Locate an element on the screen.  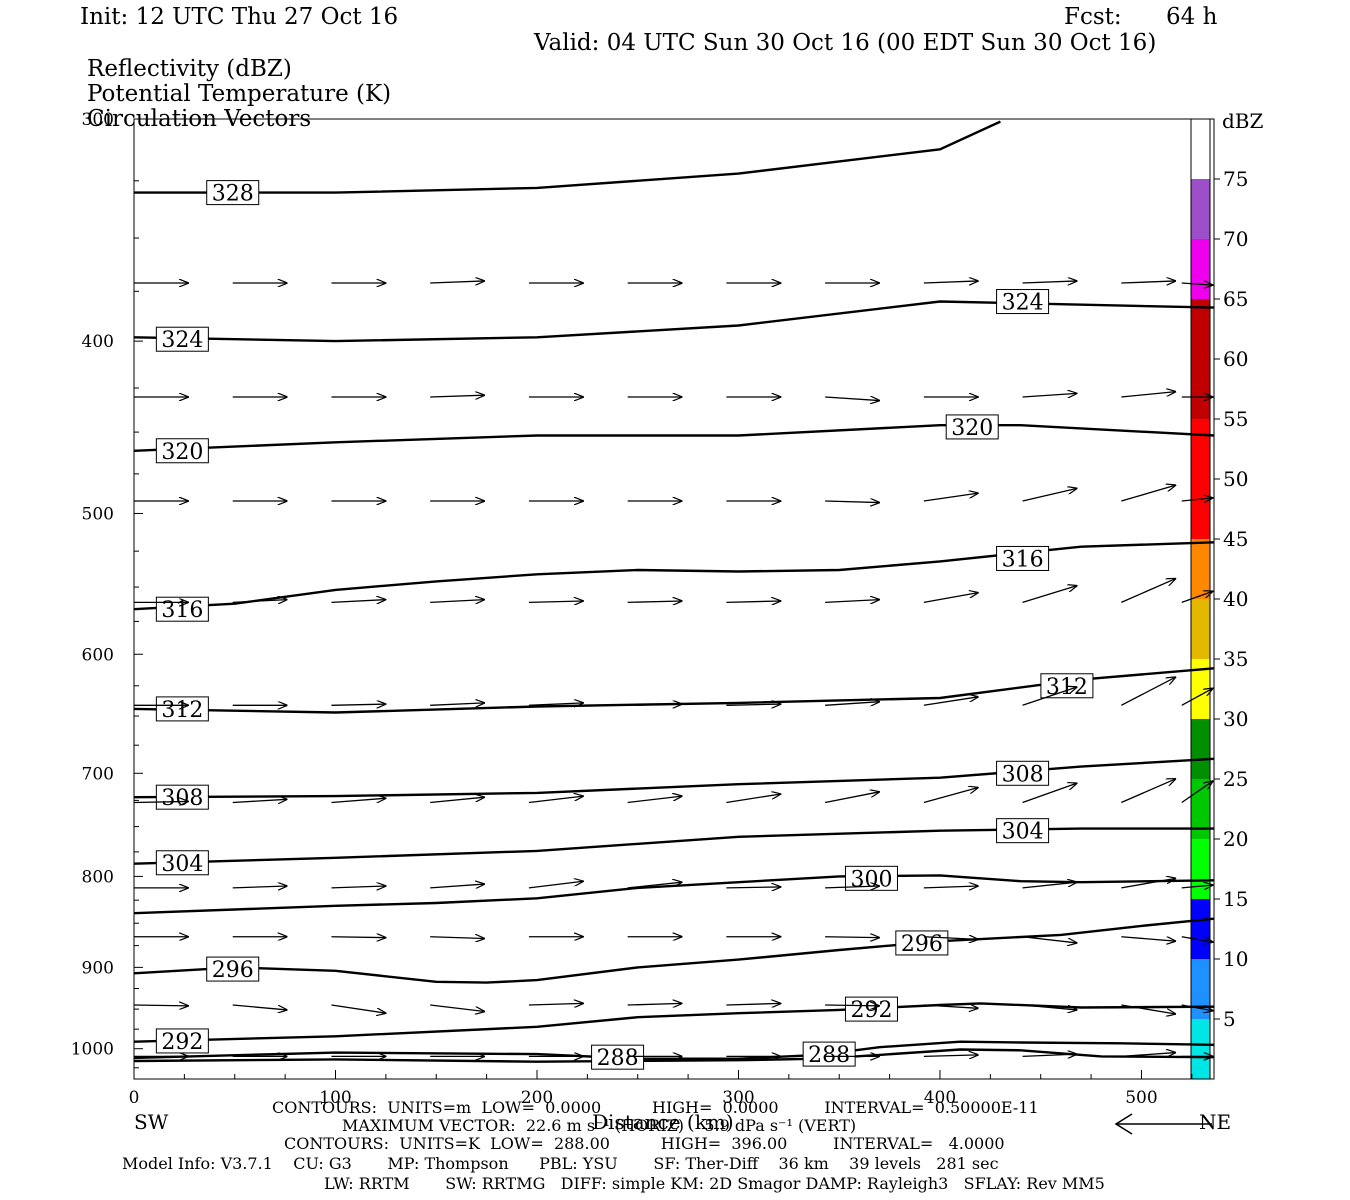
field-potential-temperature: Potential Temperature (K) is located at coordinates (239, 94).